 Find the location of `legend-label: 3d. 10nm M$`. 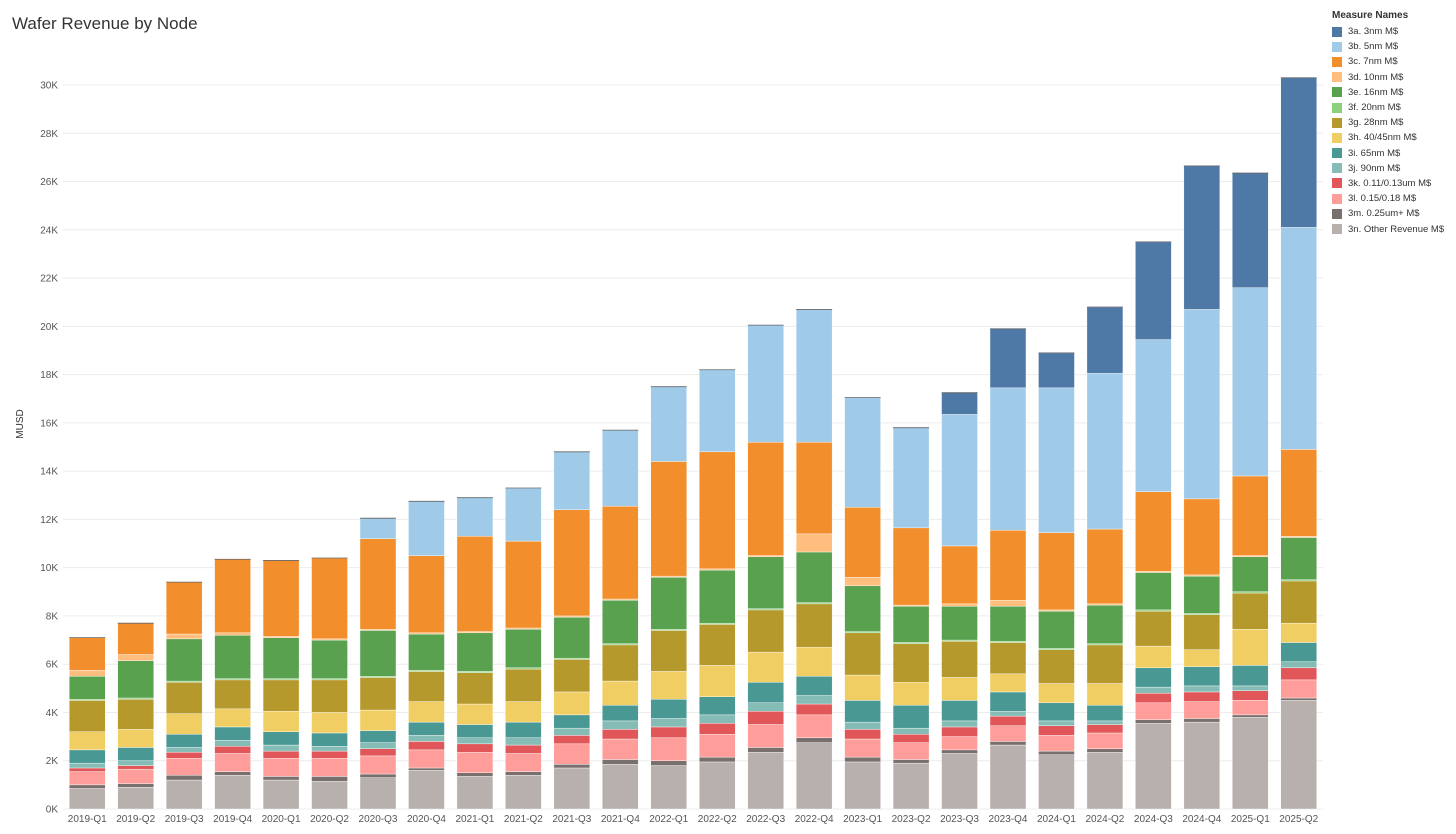

legend-label: 3d. 10nm M$ is located at coordinates (1376, 77).